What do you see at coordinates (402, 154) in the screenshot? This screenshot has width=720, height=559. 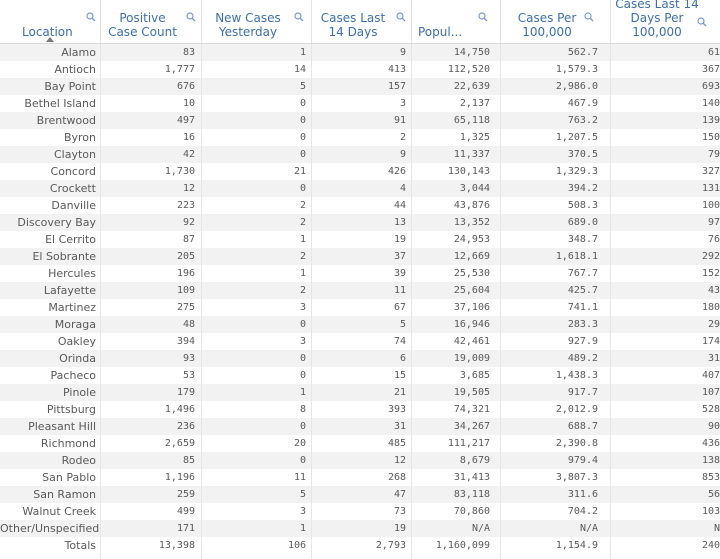 I see `value-cell: 9` at bounding box center [402, 154].